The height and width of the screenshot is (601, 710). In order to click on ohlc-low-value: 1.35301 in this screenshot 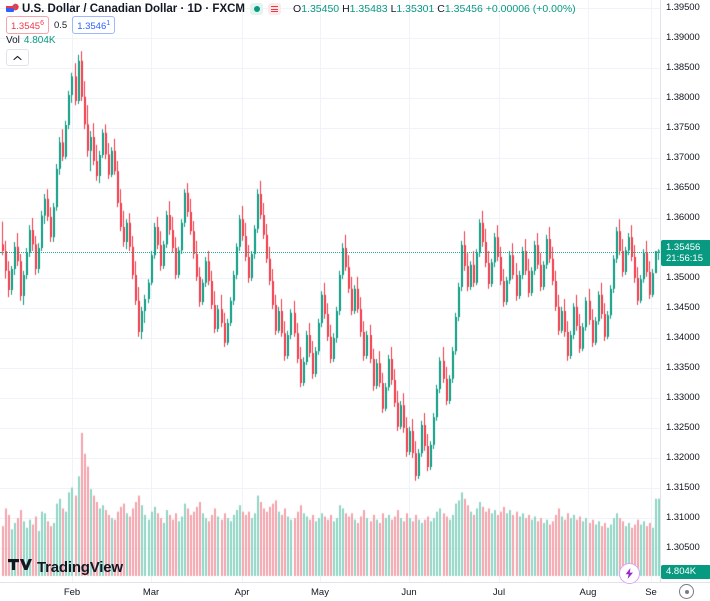, I will do `click(415, 9)`.